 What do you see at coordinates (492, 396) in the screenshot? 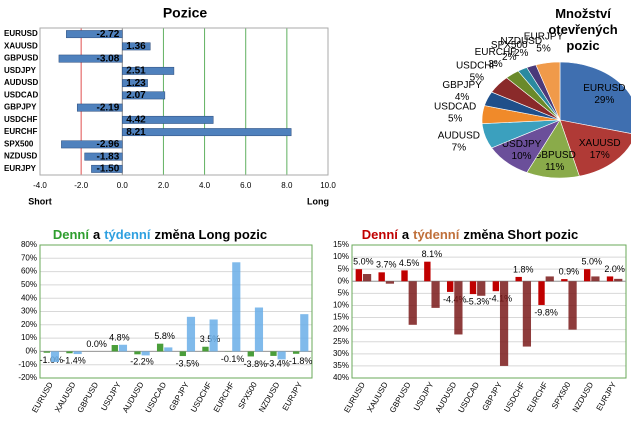
I see `x-tick-label: GBPJPY` at bounding box center [492, 396].